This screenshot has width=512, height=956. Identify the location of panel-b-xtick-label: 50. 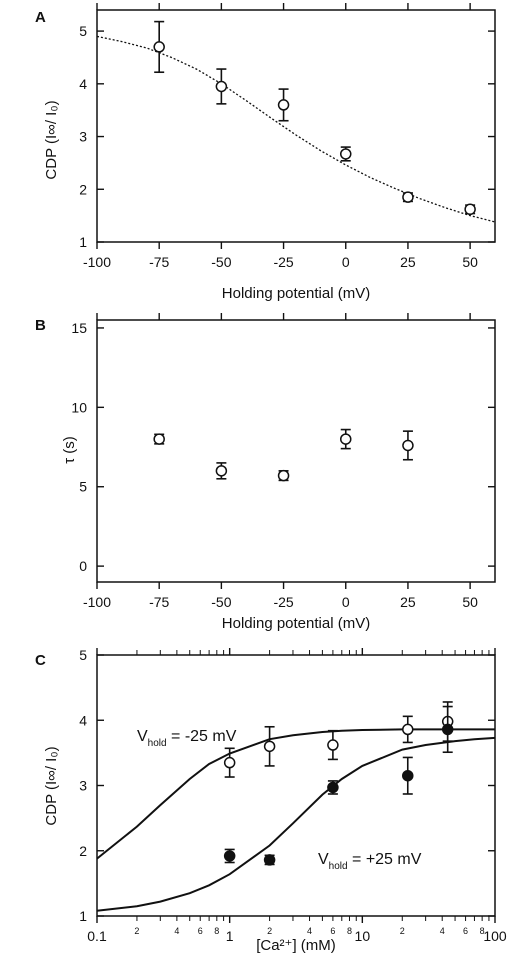
(470, 602).